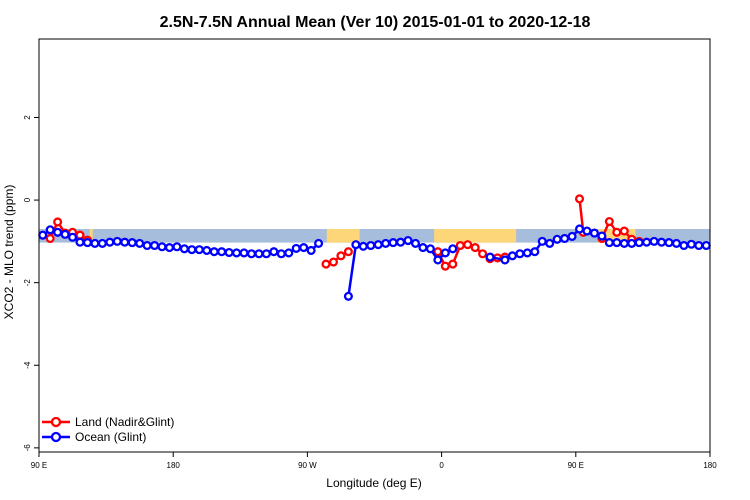 The height and width of the screenshot is (500, 750). I want to click on x-tick-label: 0, so click(441, 465).